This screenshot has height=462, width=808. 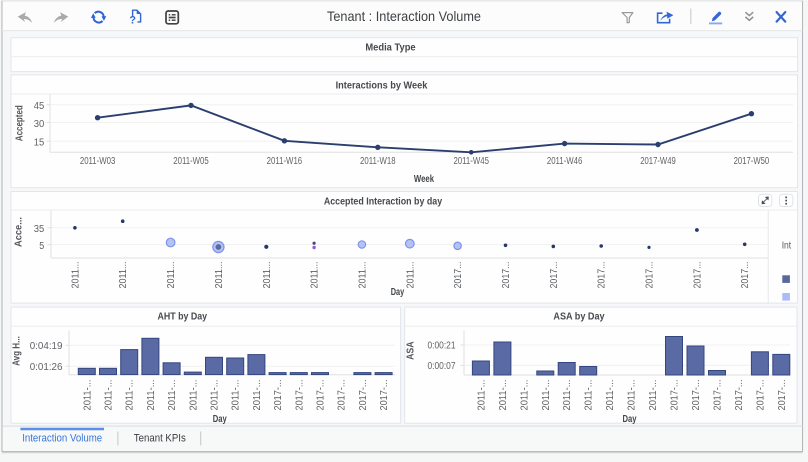 What do you see at coordinates (46, 346) in the screenshot?
I see `svg-text: 0:04:19` at bounding box center [46, 346].